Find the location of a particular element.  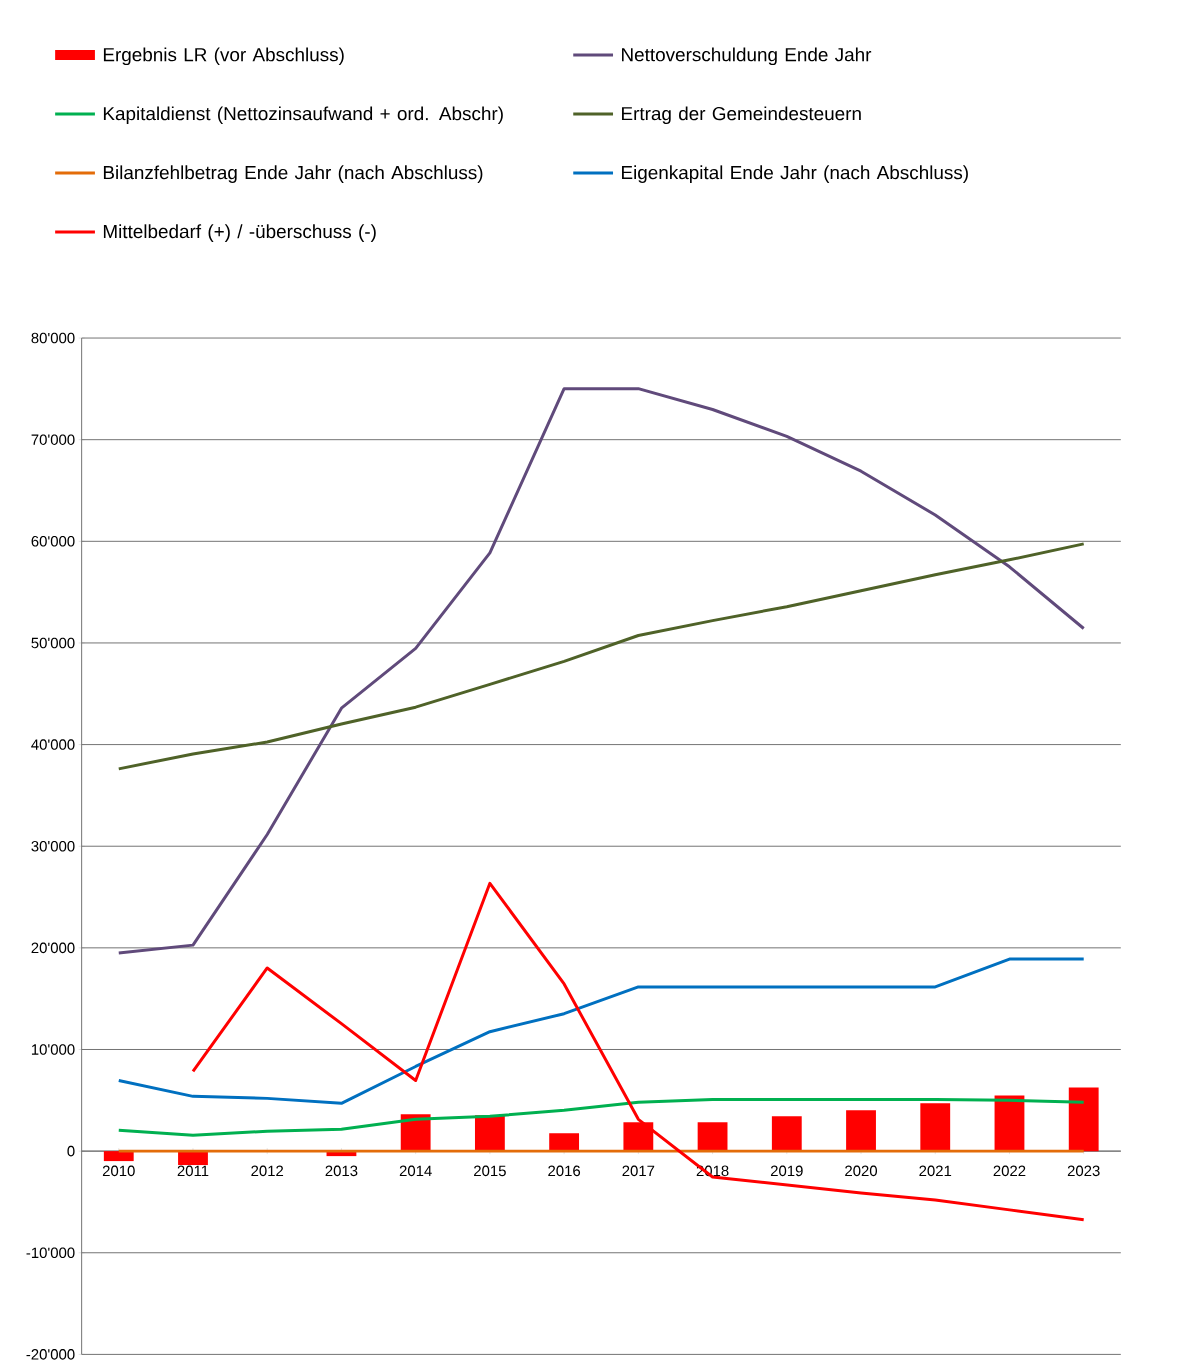

x-tick-label: 2017 is located at coordinates (638, 1171).